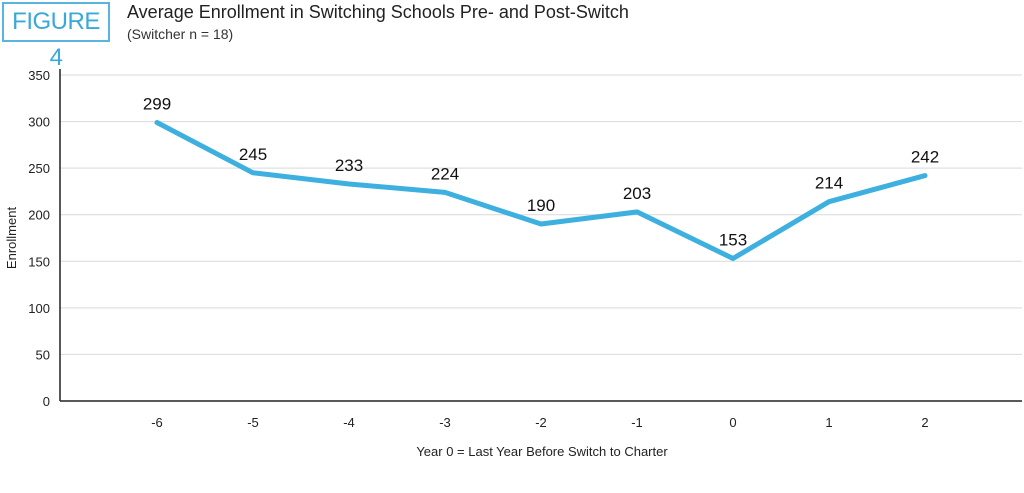 This screenshot has width=1024, height=493. Describe the element at coordinates (349, 422) in the screenshot. I see `x-tick-label: -4` at that location.